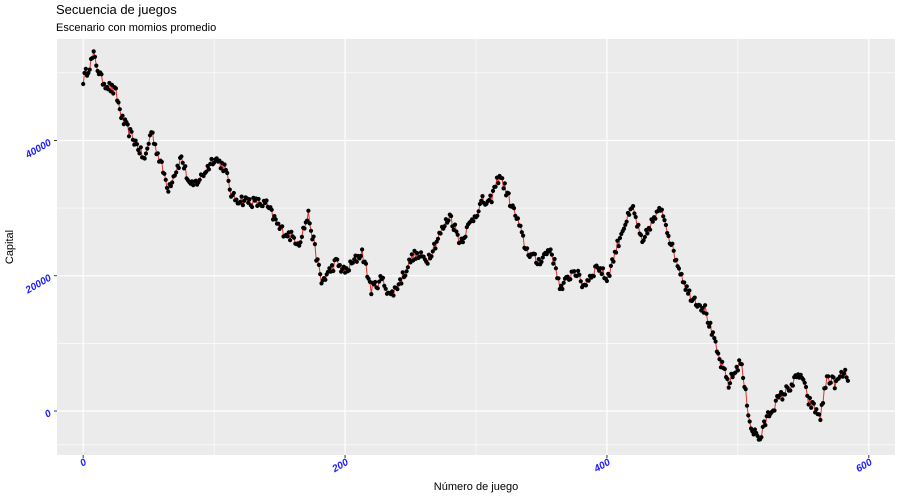 The width and height of the screenshot is (900, 498). What do you see at coordinates (38, 285) in the screenshot?
I see `y-tick-label: 20000` at bounding box center [38, 285].